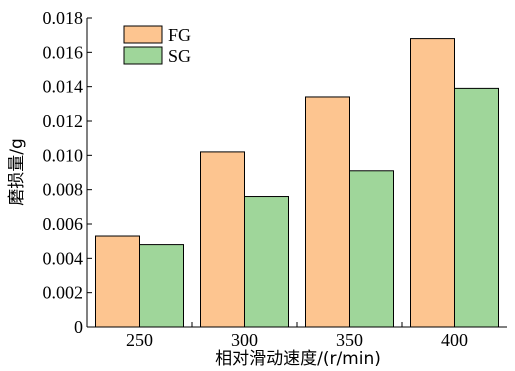 The height and width of the screenshot is (371, 515). I want to click on legend-swatch-fg, so click(143, 34).